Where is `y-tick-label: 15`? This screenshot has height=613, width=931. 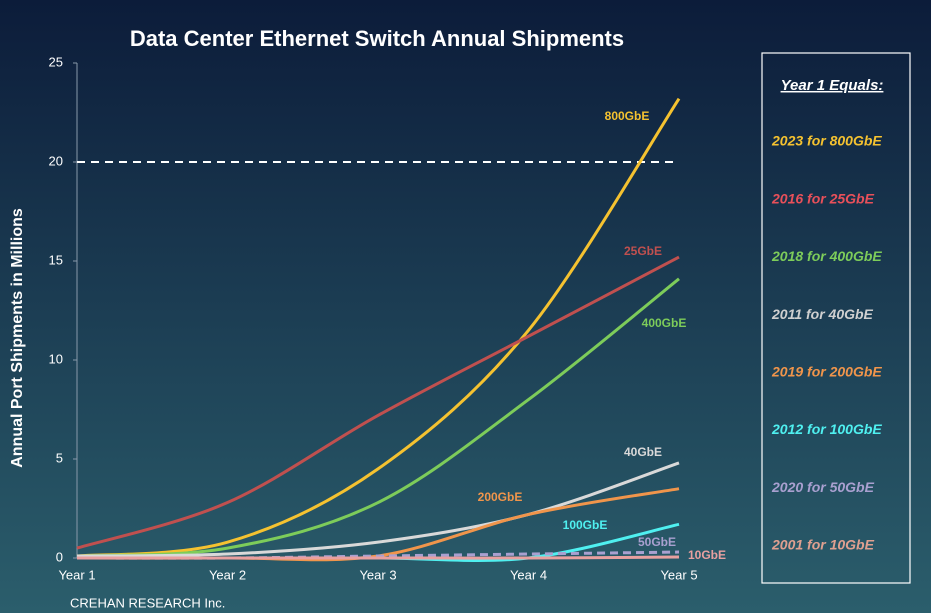
y-tick-label: 15 is located at coordinates (56, 259).